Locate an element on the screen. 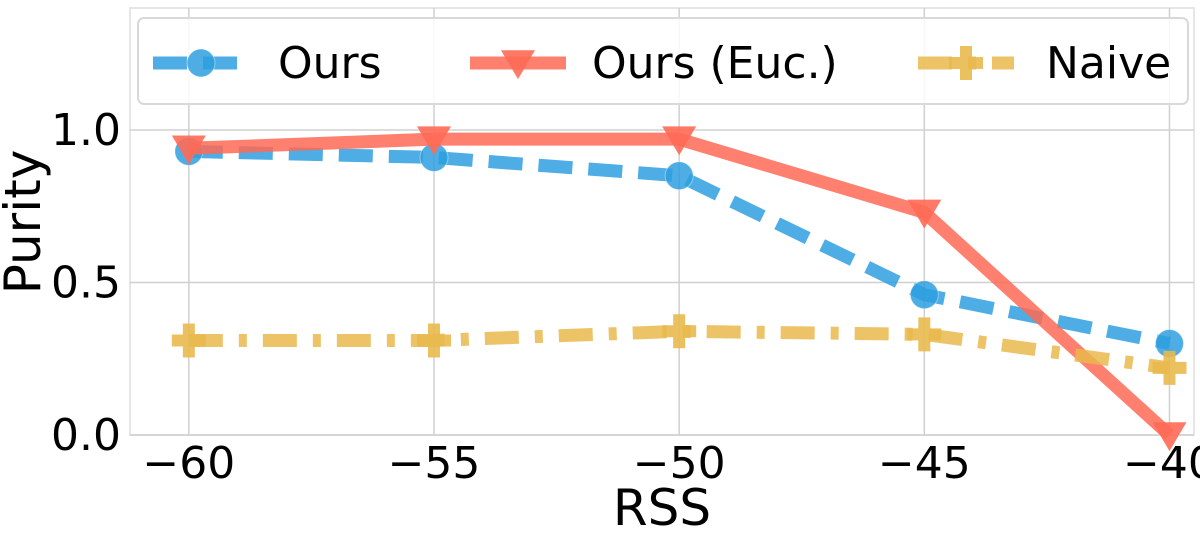  legend-box is located at coordinates (663, 61).